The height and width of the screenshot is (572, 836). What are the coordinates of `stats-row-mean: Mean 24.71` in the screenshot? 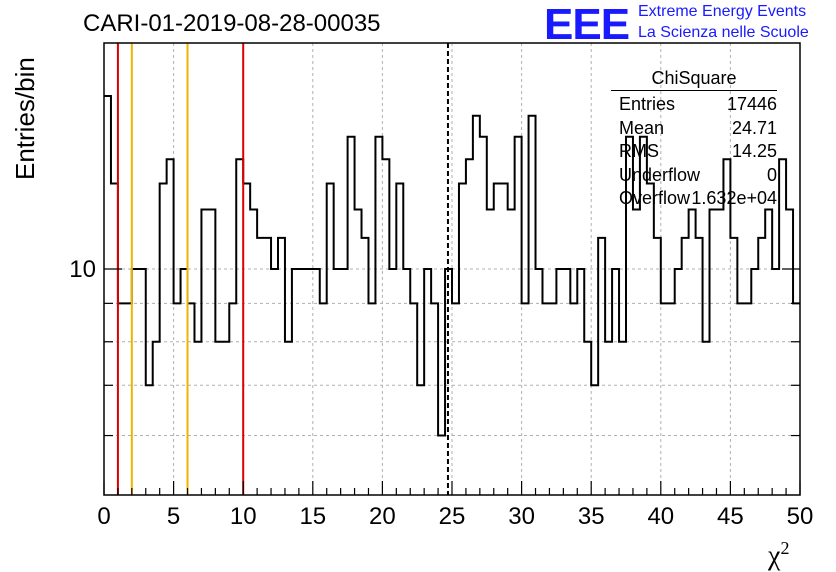 It's located at (694, 129).